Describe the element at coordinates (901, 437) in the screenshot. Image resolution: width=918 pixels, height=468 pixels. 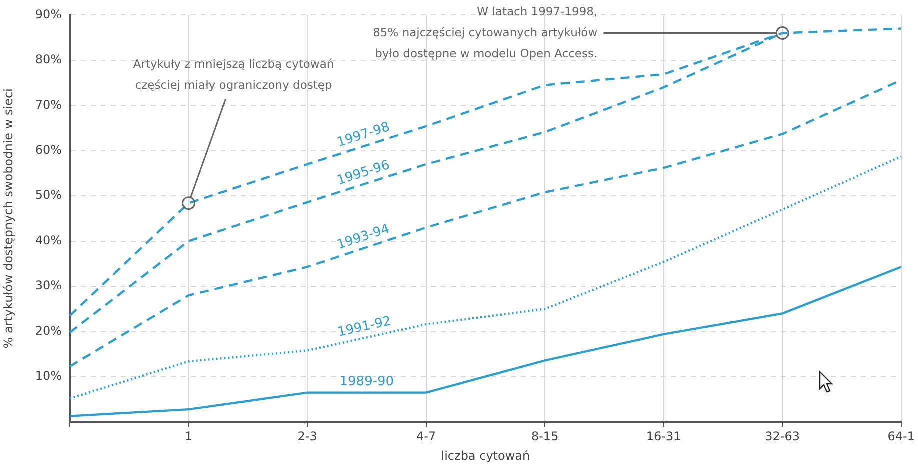
I see `x-tick-label: 64-1` at that location.